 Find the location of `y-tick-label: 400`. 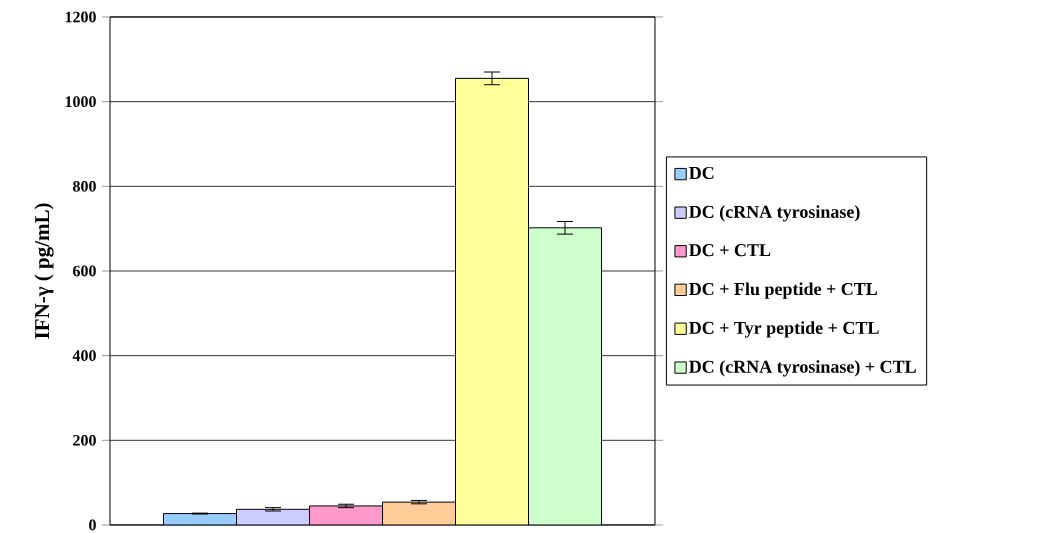

y-tick-label: 400 is located at coordinates (84, 356).